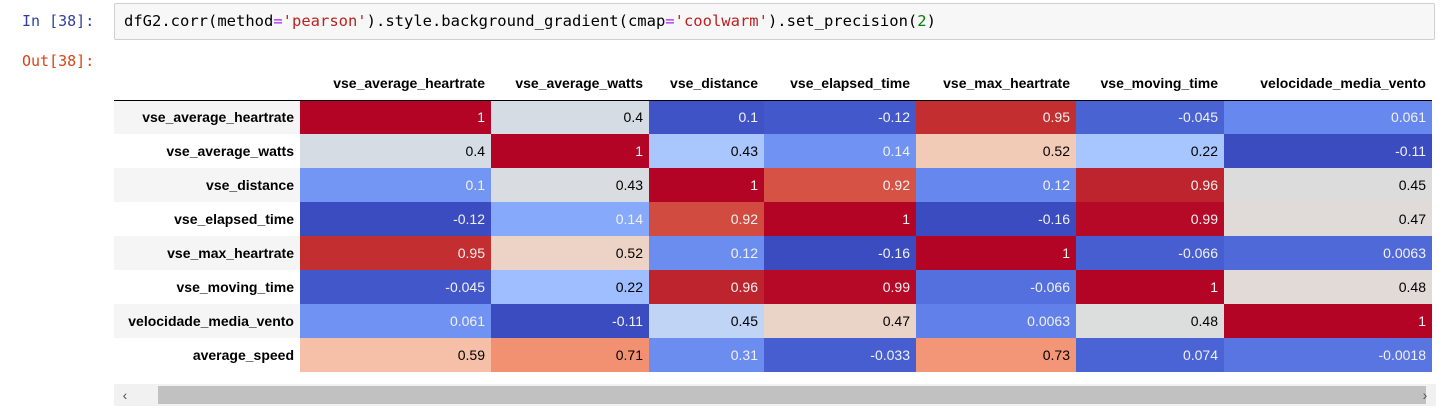 This screenshot has height=412, width=1443. Describe the element at coordinates (570, 355) in the screenshot. I see `table-cell: 0.71` at that location.